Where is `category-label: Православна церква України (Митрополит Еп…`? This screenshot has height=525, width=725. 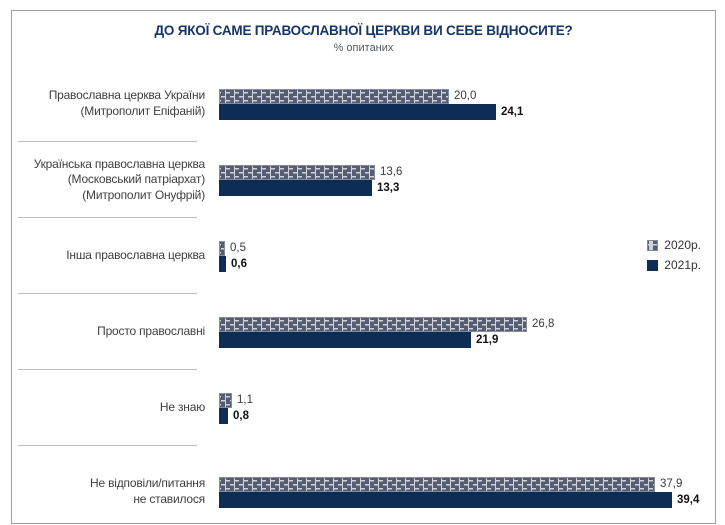 category-label: Православна церква України (Митрополит Еп… is located at coordinates (127, 103).